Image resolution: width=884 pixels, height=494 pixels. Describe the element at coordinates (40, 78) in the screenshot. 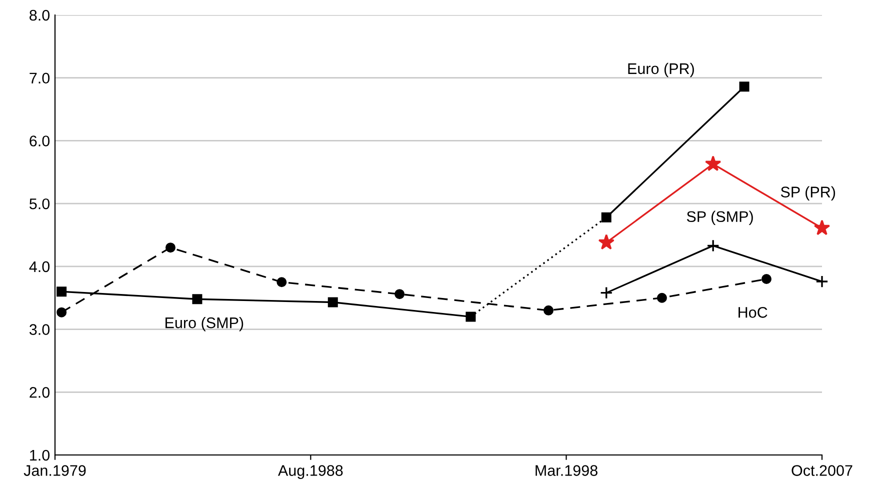

I see `y-tick-label: 7.0` at that location.